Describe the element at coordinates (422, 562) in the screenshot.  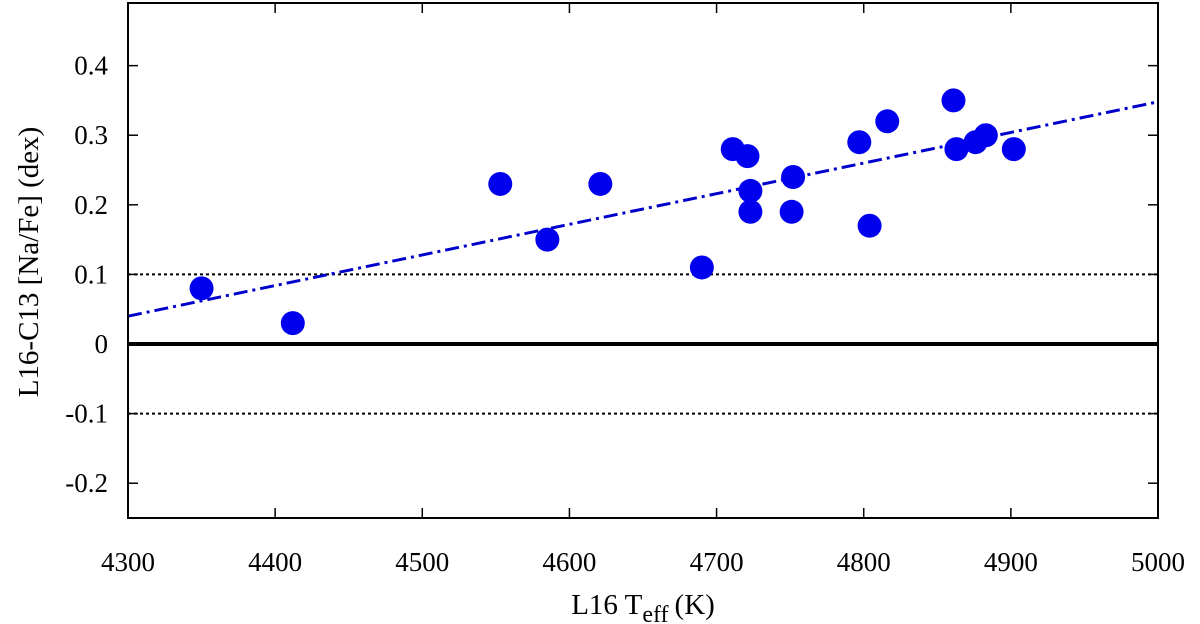
I see `x-tick-label: 4500` at that location.